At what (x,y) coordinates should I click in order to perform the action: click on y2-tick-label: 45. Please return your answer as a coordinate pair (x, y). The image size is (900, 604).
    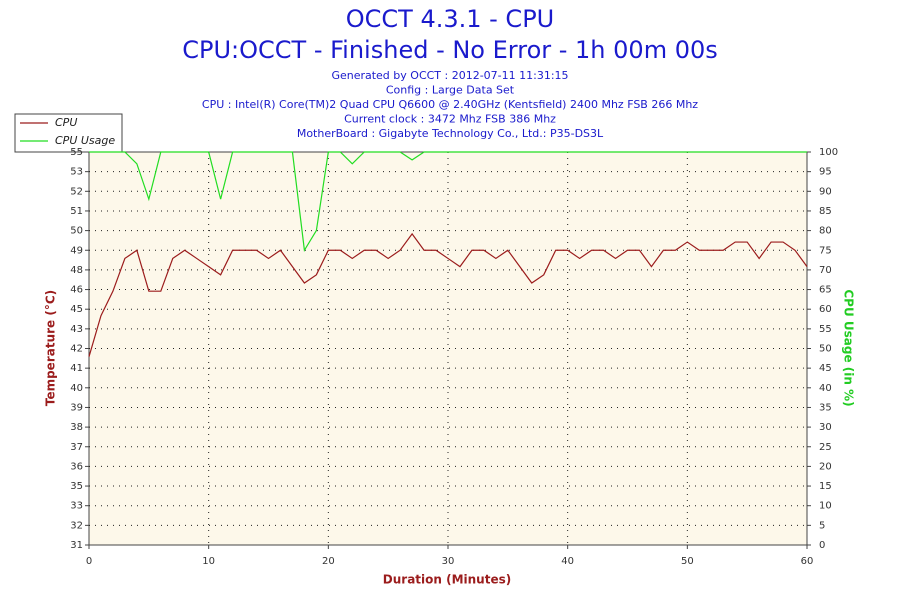
    Looking at the image, I should click on (825, 368).